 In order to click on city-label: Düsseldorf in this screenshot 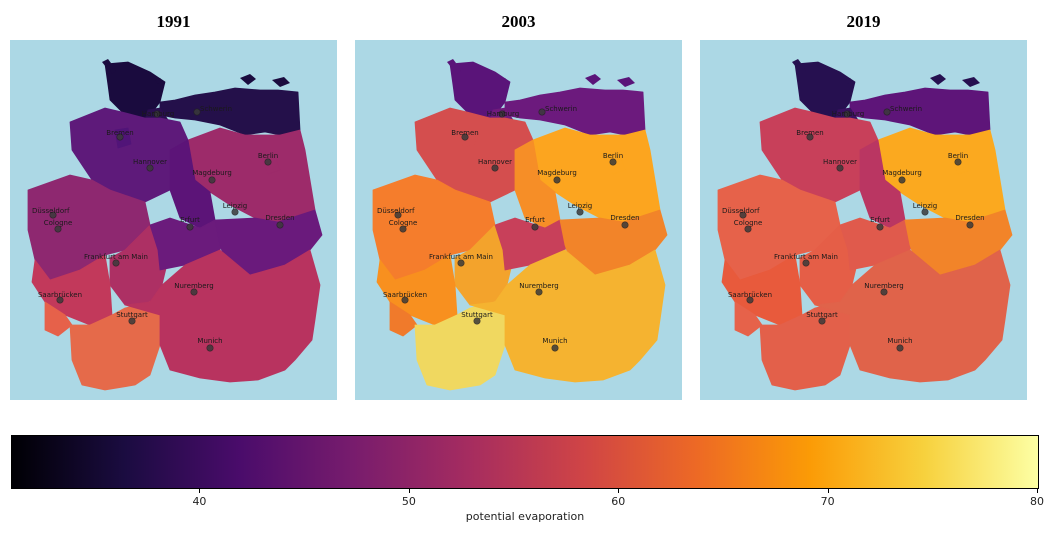, I will do `click(51, 211)`.